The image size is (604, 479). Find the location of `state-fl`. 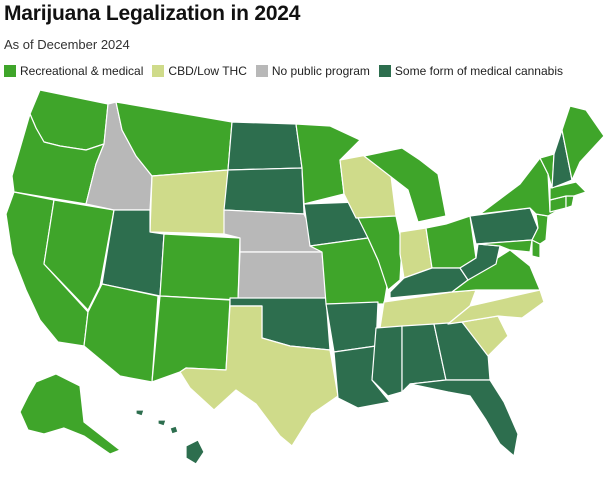

state-fl is located at coordinates (464, 418).